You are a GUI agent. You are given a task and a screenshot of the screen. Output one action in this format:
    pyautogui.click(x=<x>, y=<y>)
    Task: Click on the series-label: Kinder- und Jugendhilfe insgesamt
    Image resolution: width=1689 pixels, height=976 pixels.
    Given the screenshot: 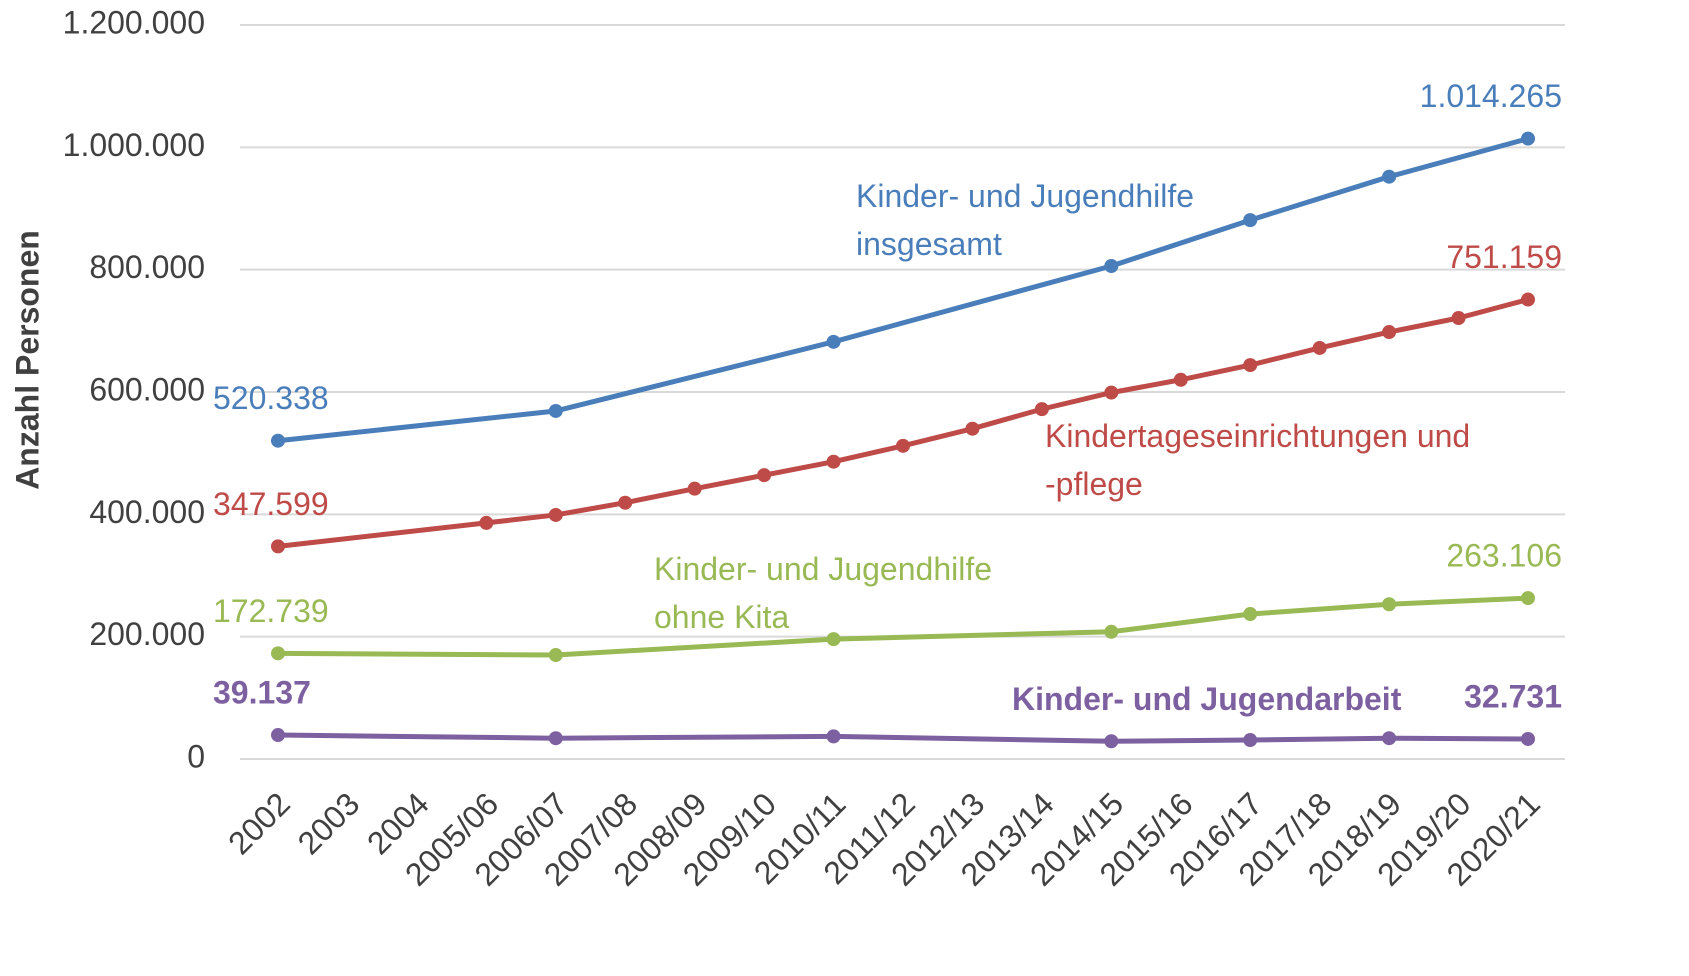 What is the action you would take?
    pyautogui.click(x=1025, y=220)
    